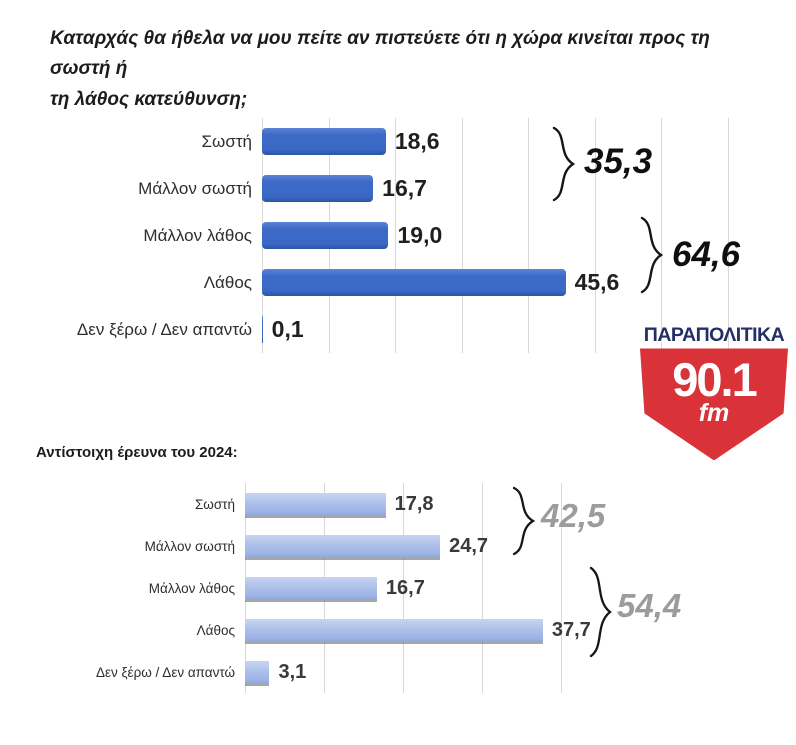 This screenshot has width=796, height=745. I want to click on chart-row: Δεν ξέρω / Δεν απαντώ 3,1, so click(299, 672).